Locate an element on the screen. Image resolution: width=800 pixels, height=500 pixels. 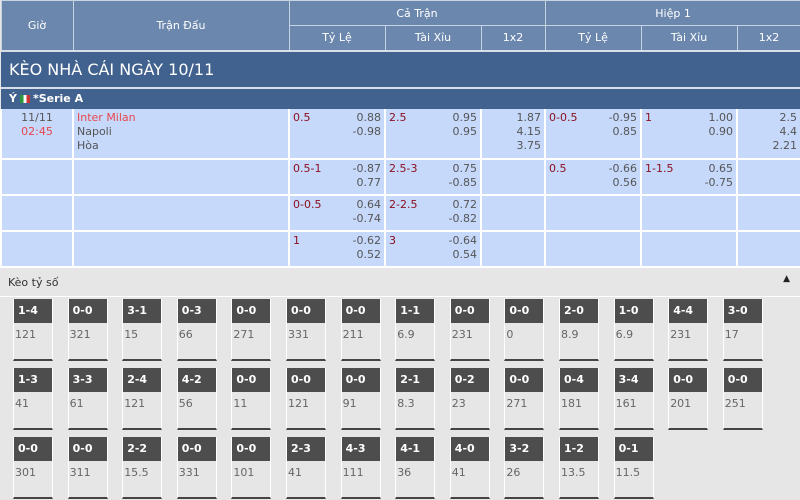
score-card: 0-0 321 is located at coordinates (87, 330).